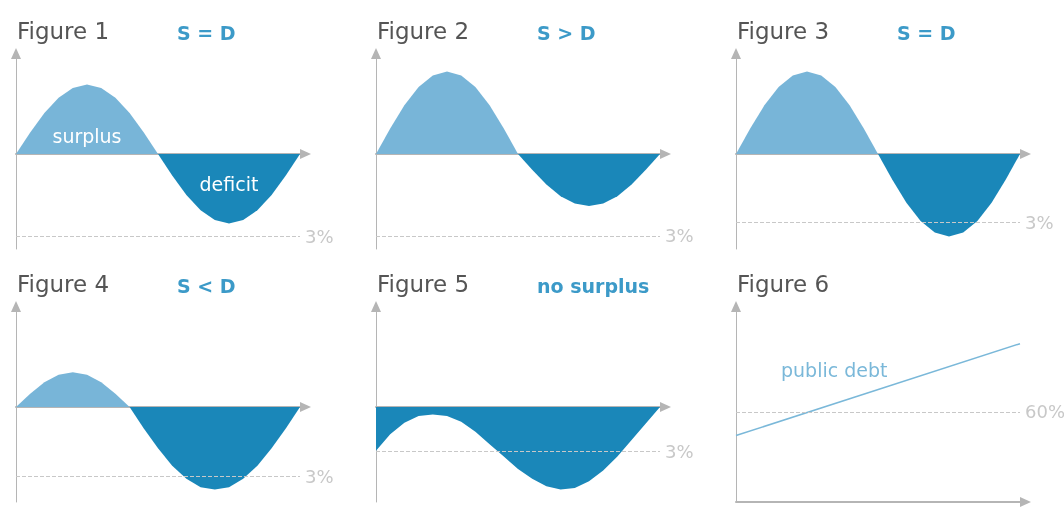 Image resolution: width=1064 pixels, height=525 pixels. I want to click on series-label: public debt, so click(834, 369).